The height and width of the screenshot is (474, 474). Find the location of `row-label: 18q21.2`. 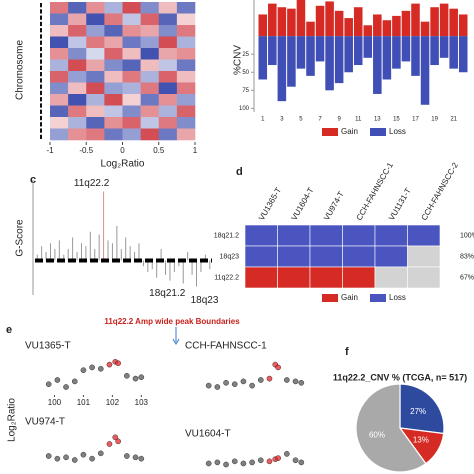

row-label: 18q21.2 is located at coordinates (226, 235).